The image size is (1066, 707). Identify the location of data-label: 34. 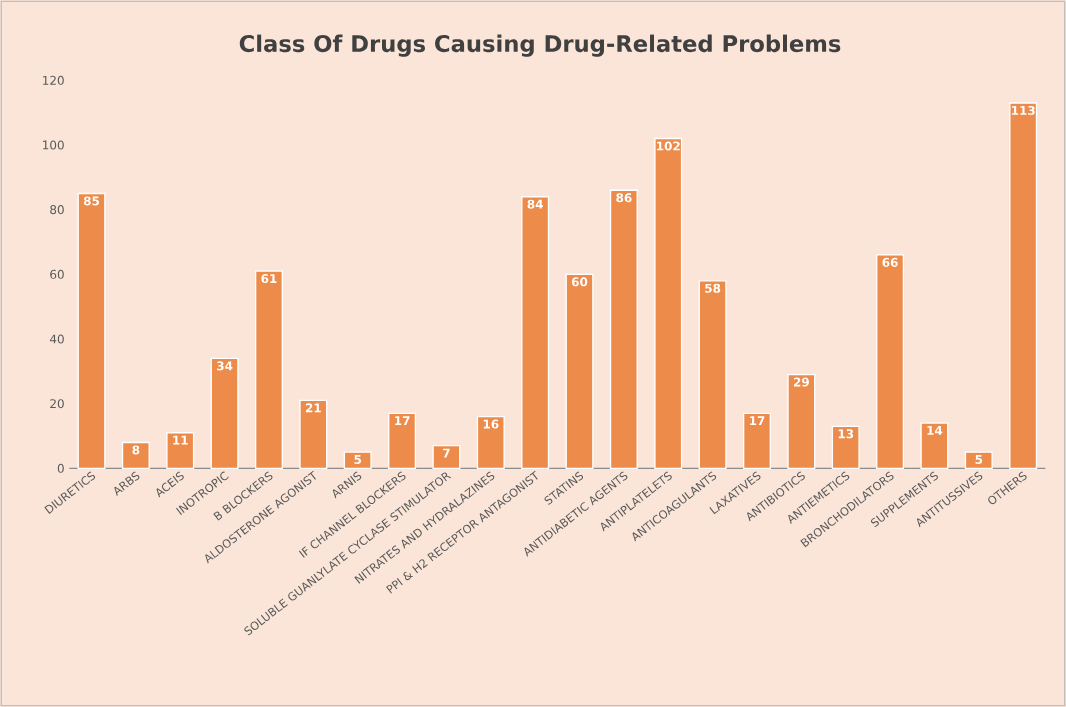
(225, 366).